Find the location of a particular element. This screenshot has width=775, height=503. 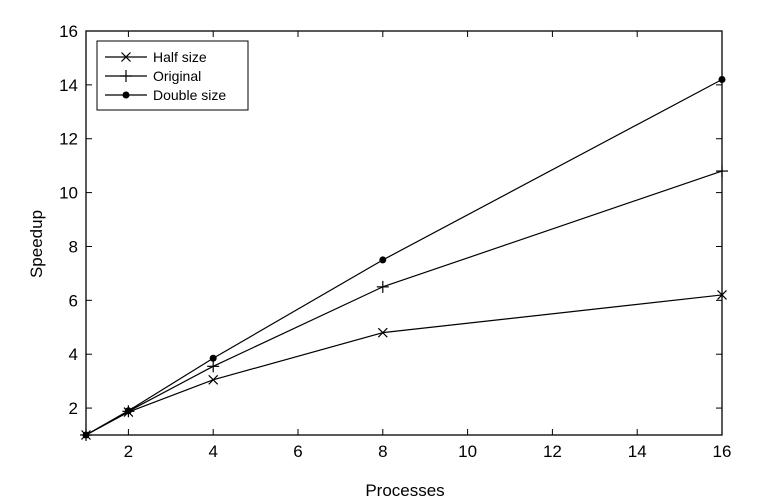

x-tick-label-4: 4 is located at coordinates (212, 451).